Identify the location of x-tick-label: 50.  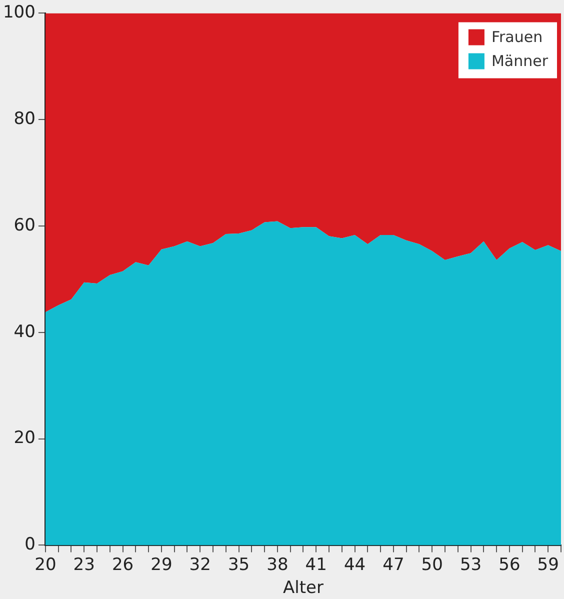
(432, 564).